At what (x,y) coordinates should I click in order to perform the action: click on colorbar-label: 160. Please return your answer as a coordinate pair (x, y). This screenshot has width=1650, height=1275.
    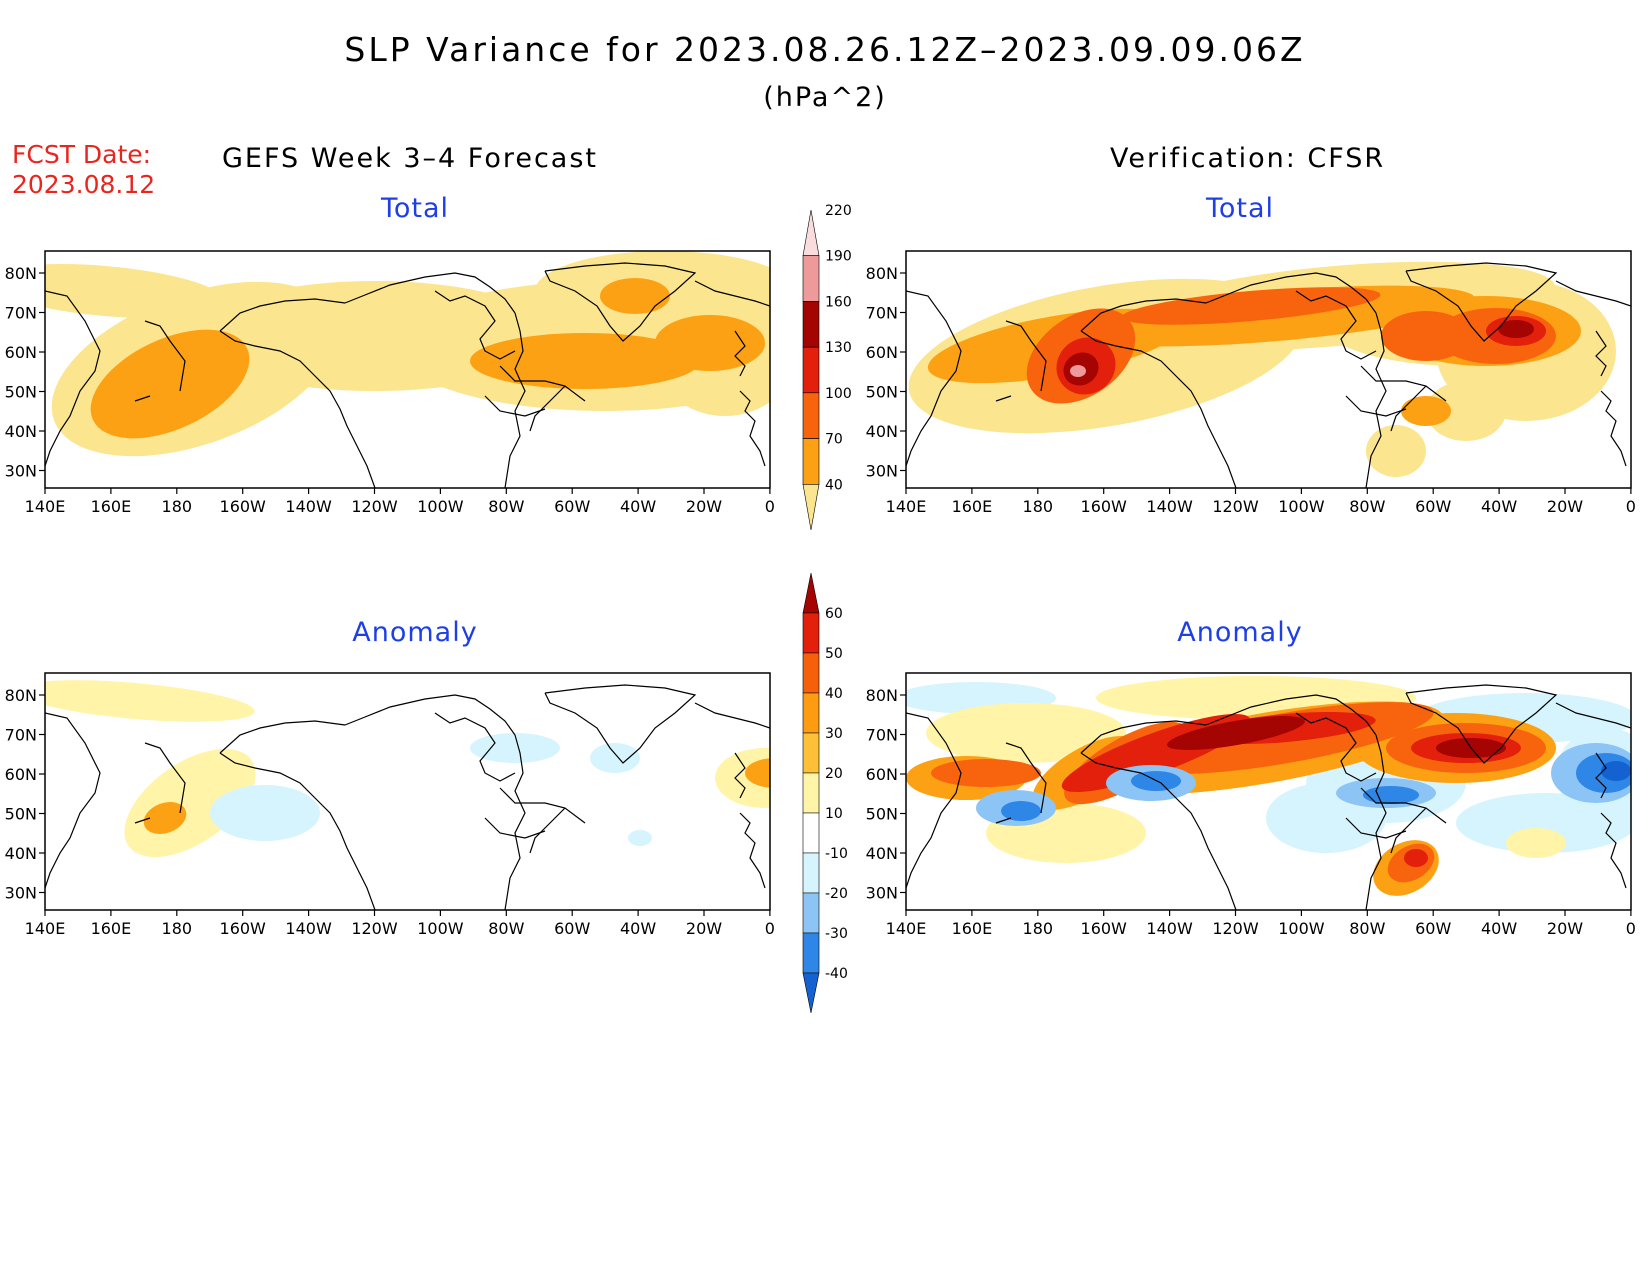
    Looking at the image, I should click on (838, 302).